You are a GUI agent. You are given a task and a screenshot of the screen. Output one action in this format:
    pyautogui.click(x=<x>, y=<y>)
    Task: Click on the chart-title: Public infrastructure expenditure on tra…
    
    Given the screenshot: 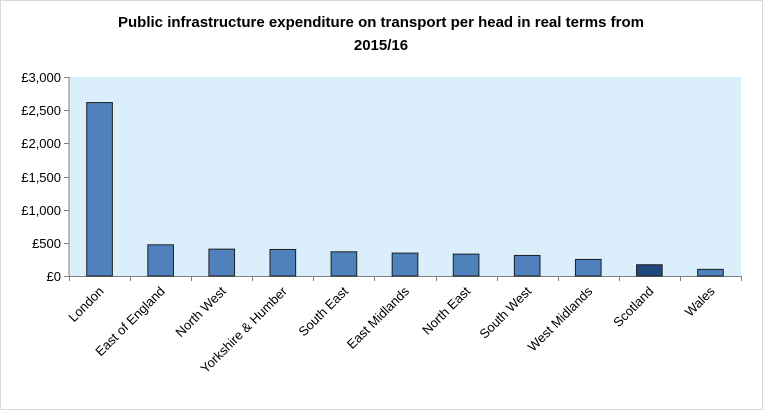 What is the action you would take?
    pyautogui.click(x=381, y=34)
    